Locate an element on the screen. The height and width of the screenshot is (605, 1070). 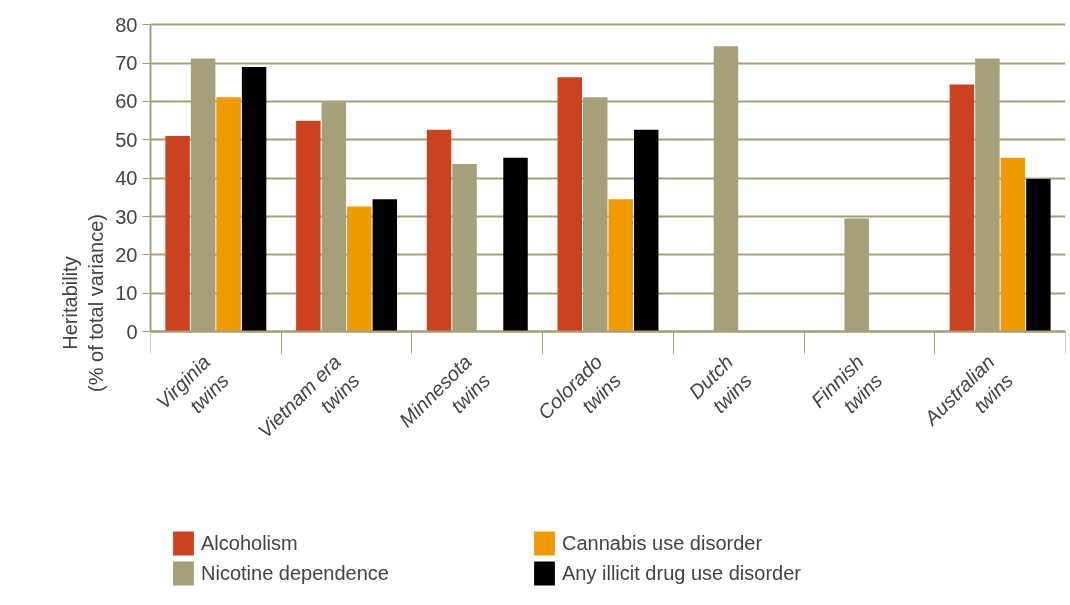
legend-label: Cannabis use disorder is located at coordinates (663, 543).